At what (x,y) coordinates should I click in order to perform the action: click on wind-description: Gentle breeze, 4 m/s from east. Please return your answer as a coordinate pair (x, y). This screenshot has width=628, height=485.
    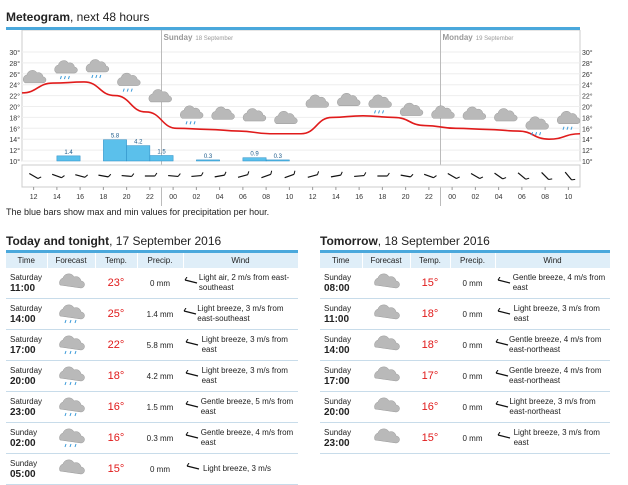
    Looking at the image, I should click on (247, 437).